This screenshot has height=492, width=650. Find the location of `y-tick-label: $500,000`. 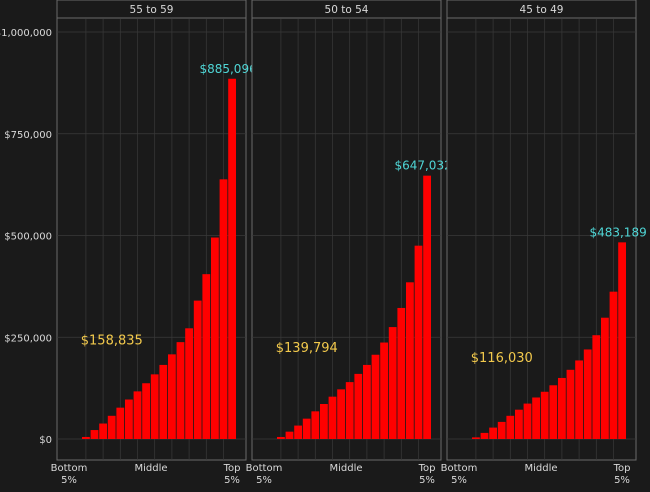

y-tick-label: $500,000 is located at coordinates (28, 237).